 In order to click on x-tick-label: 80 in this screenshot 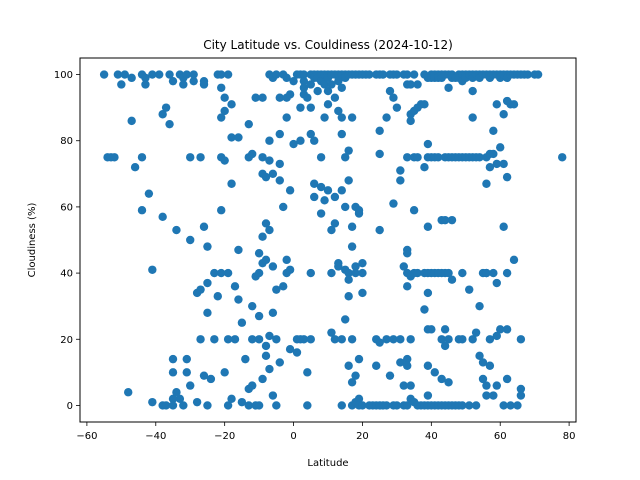, I will do `click(569, 436)`.